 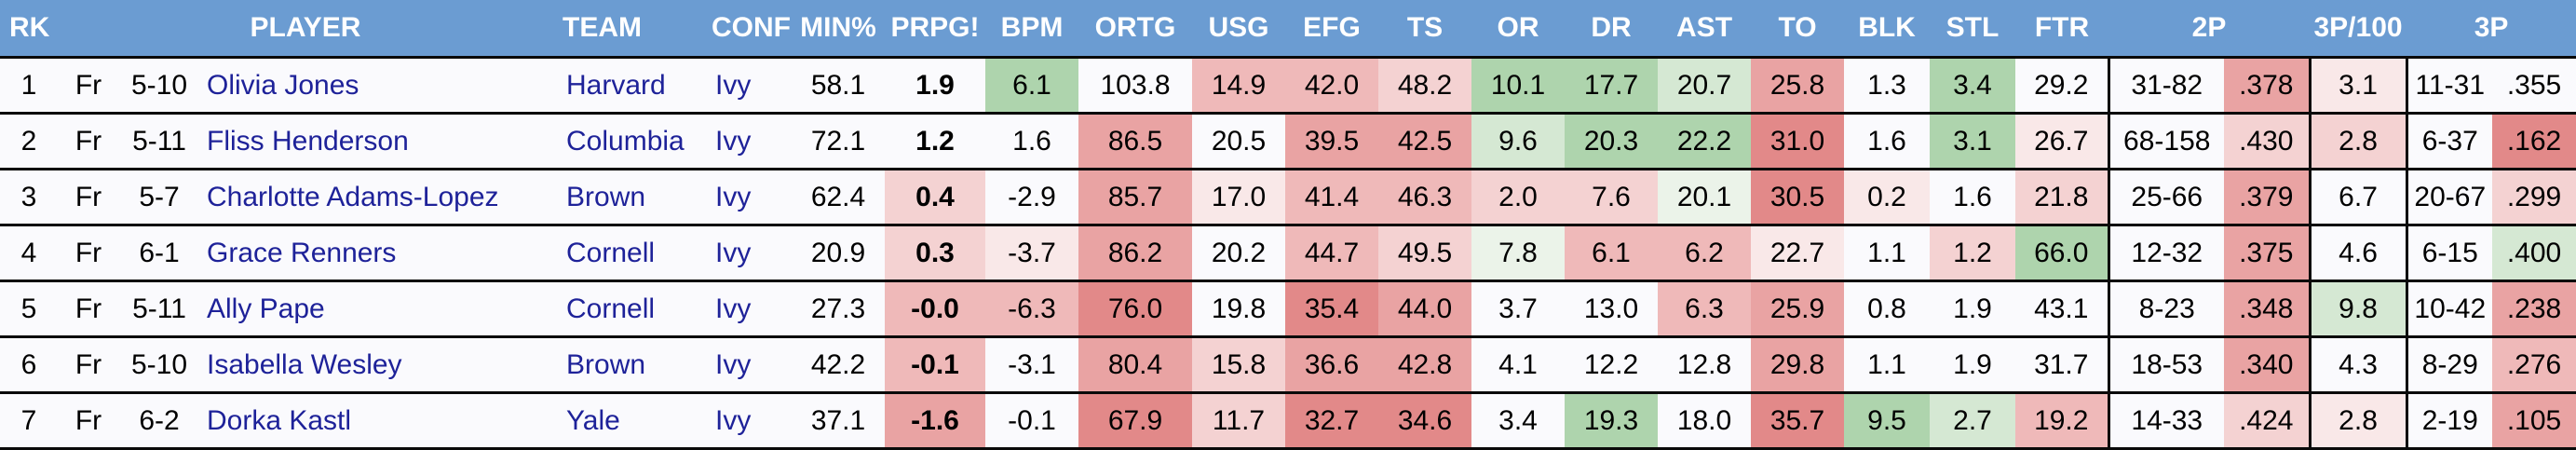 What do you see at coordinates (1518, 253) in the screenshot?
I see `cell-or: 7.8` at bounding box center [1518, 253].